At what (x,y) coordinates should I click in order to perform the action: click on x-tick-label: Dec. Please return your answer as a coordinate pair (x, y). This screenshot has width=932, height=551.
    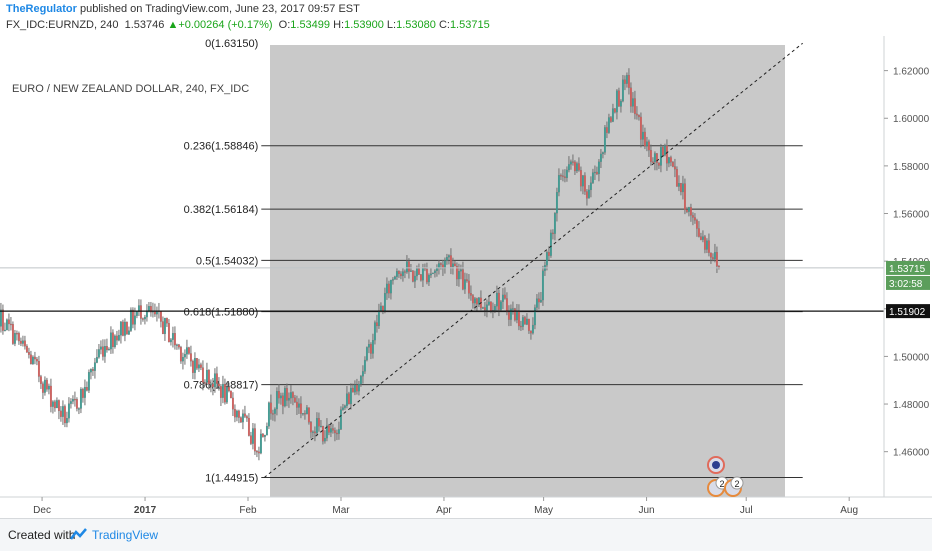
    Looking at the image, I should click on (42, 510).